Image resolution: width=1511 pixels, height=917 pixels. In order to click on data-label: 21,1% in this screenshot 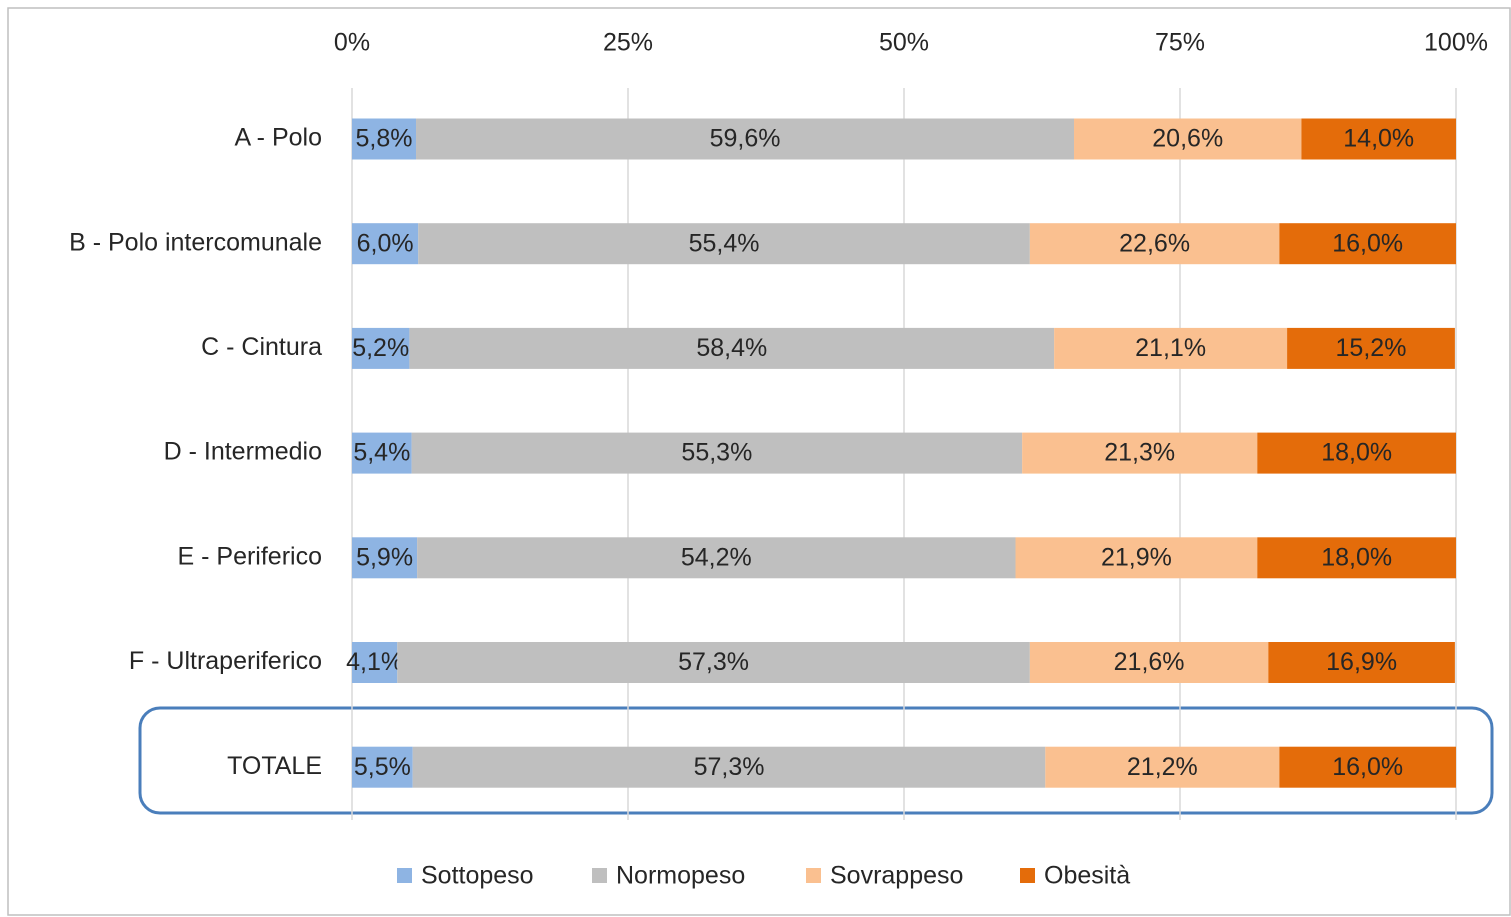, I will do `click(1170, 348)`.